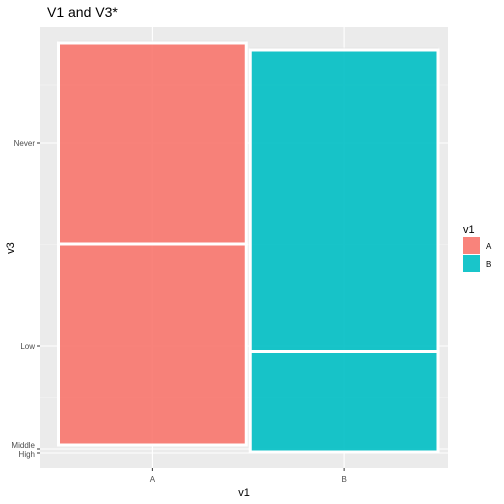 The image size is (504, 504). I want to click on legend-title: v1, so click(469, 230).